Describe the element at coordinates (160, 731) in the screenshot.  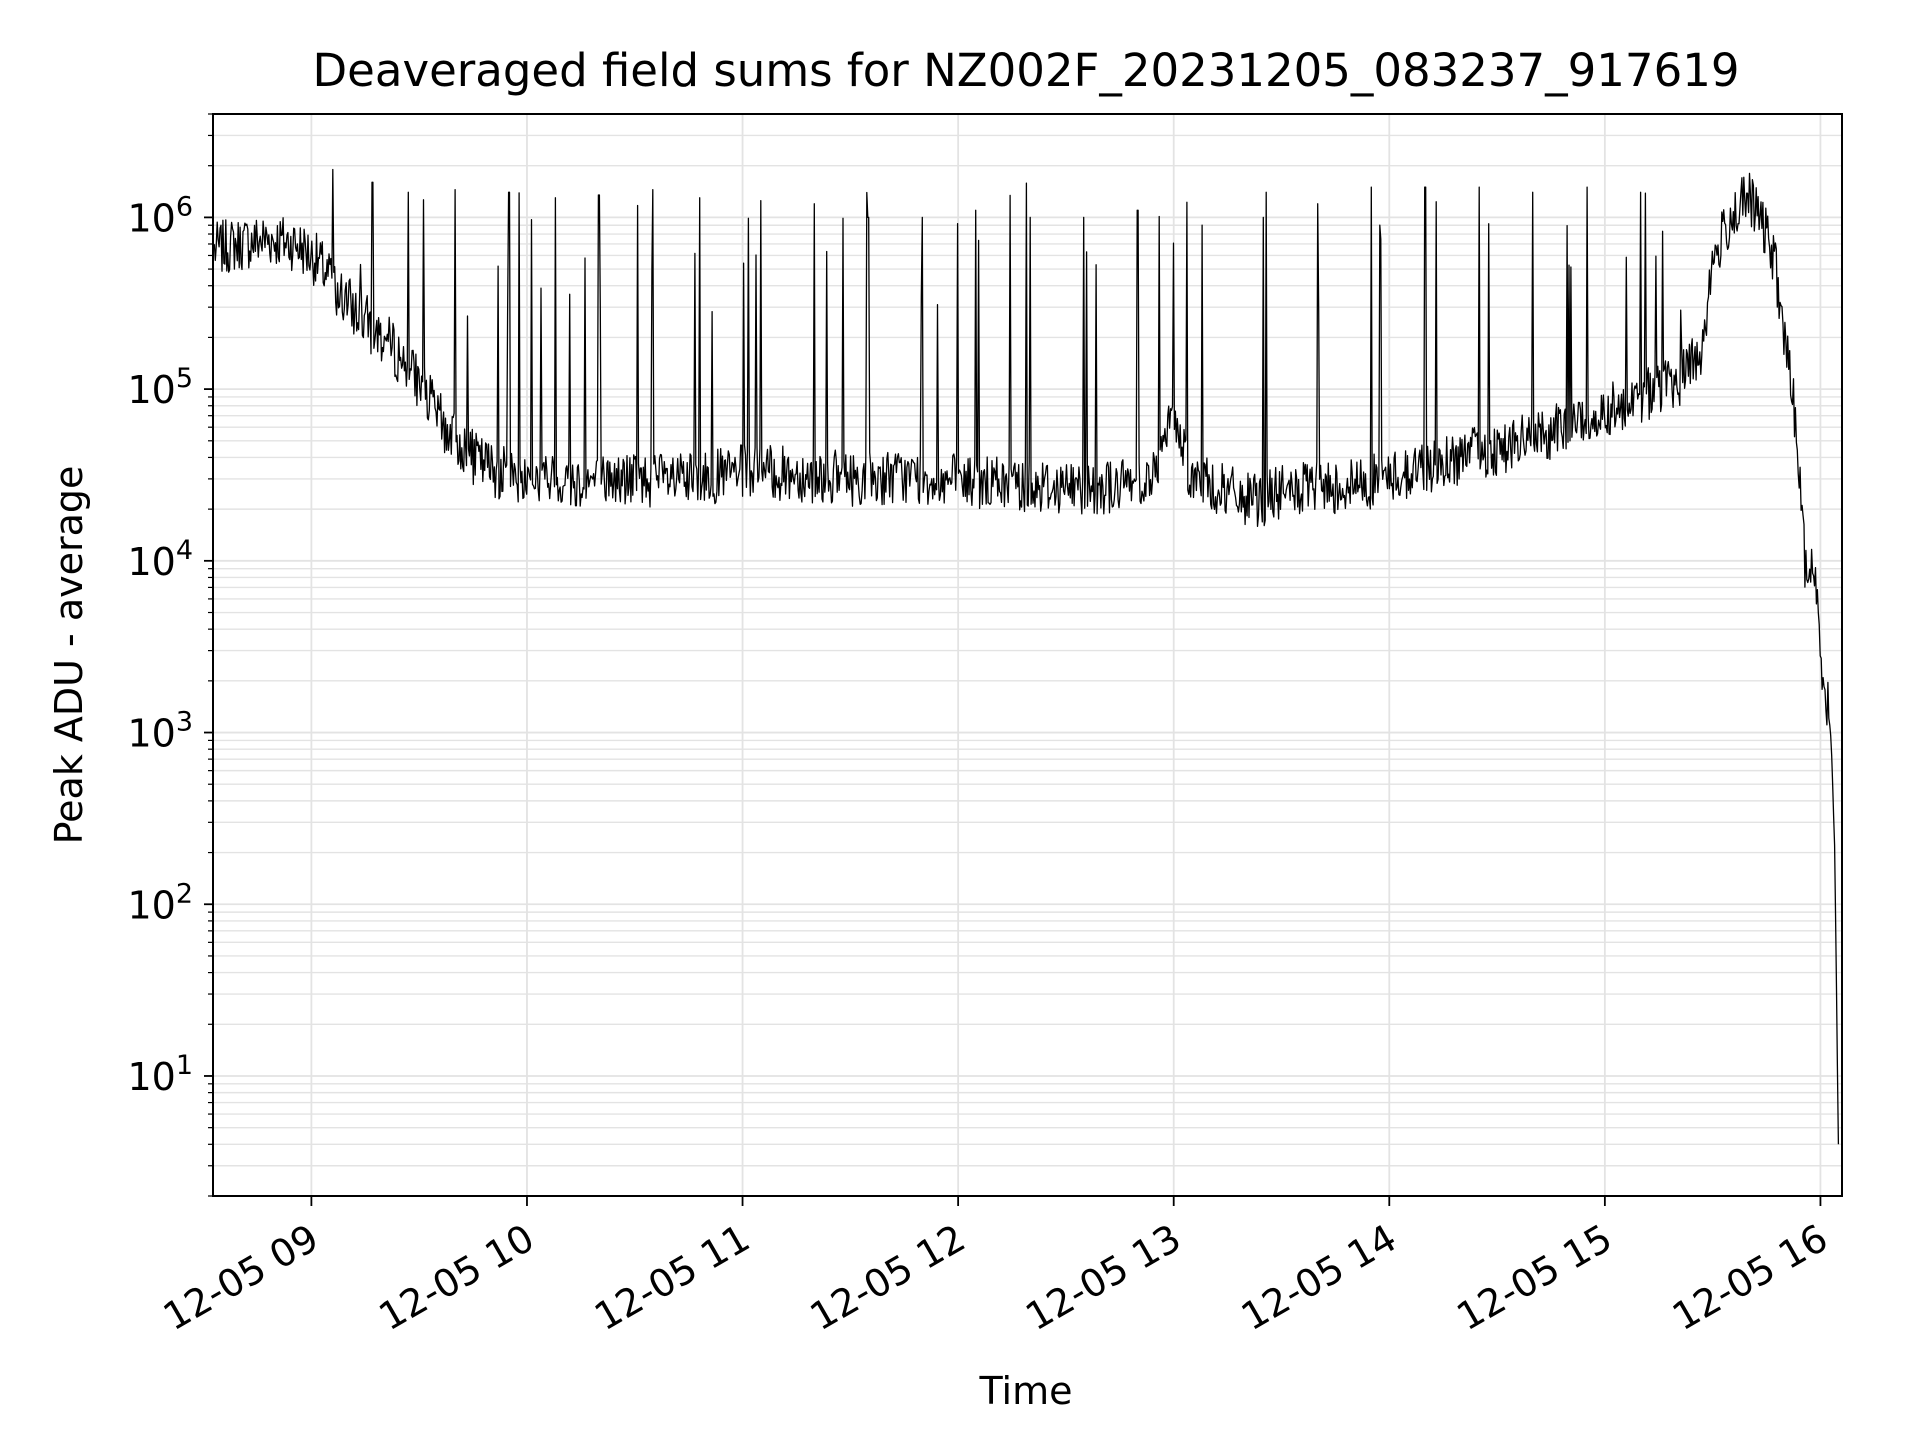
I see `y-tick-label: 103` at that location.